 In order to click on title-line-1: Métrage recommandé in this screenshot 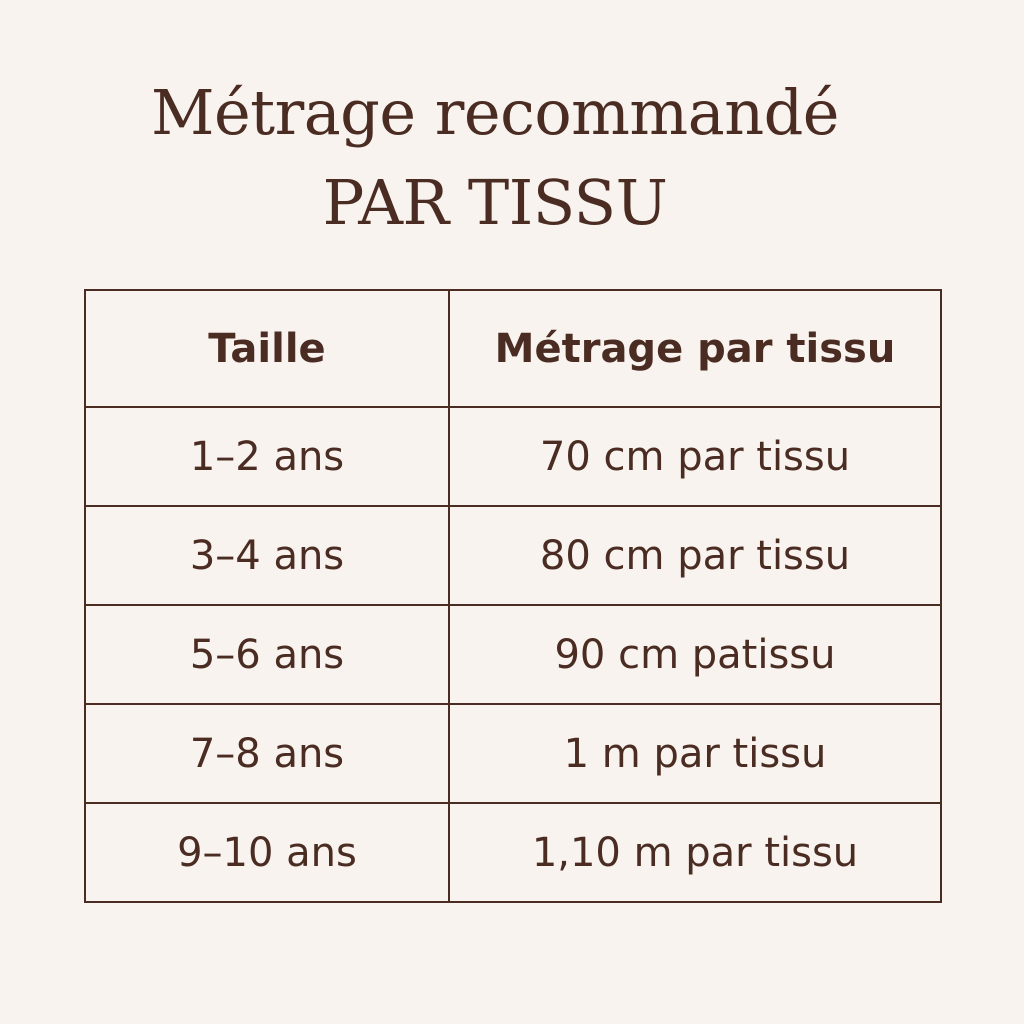, I will do `click(495, 112)`.